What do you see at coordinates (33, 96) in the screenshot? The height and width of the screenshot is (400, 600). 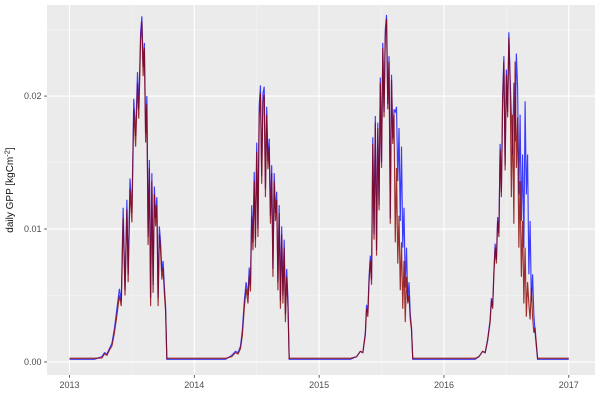 I see `y-tick-label: 0.02` at bounding box center [33, 96].